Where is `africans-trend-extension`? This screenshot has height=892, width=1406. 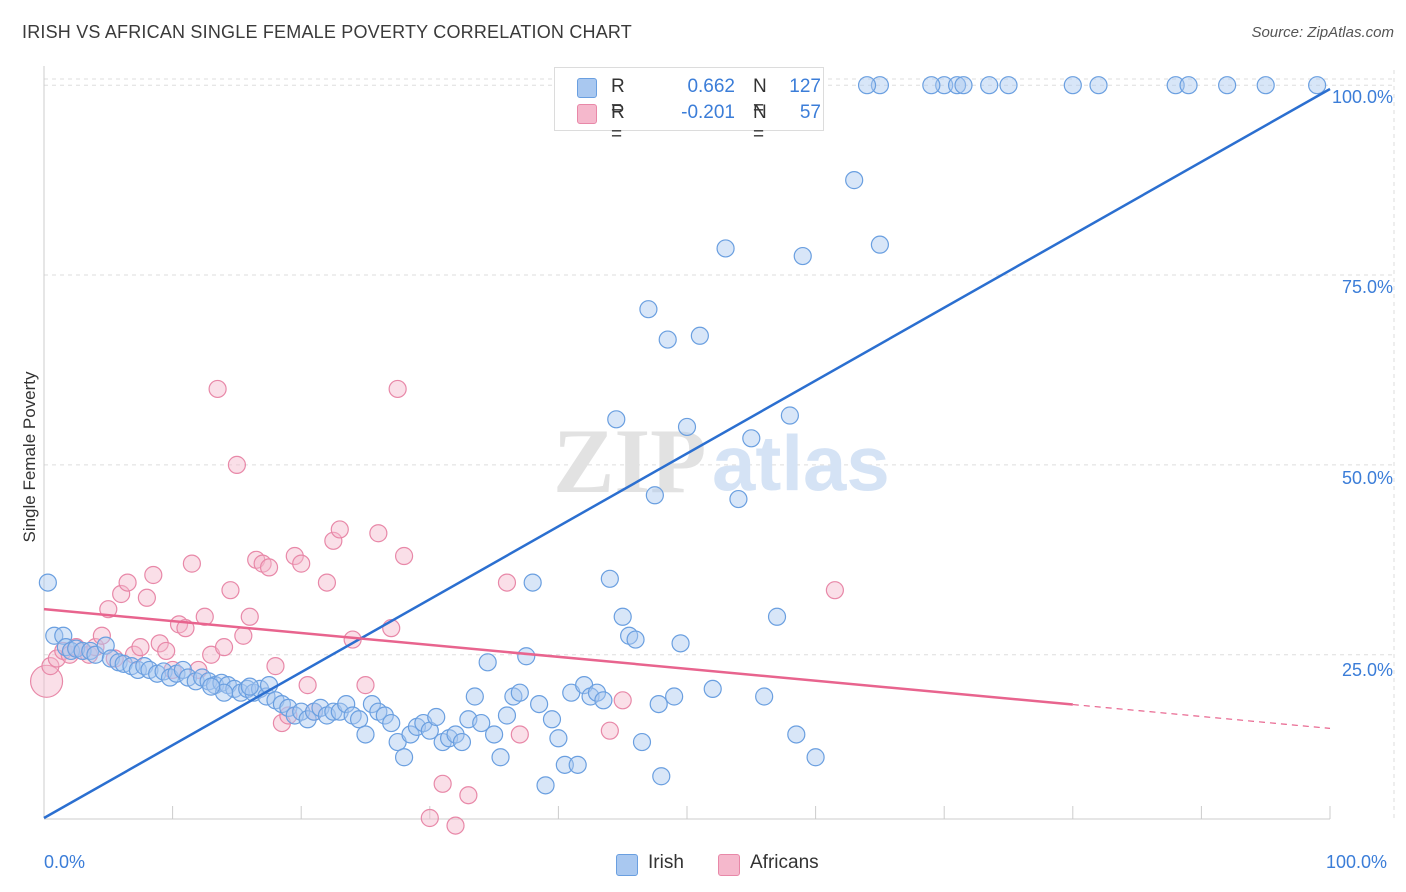
africans-trend-extension is located at coordinates (1201, 716).